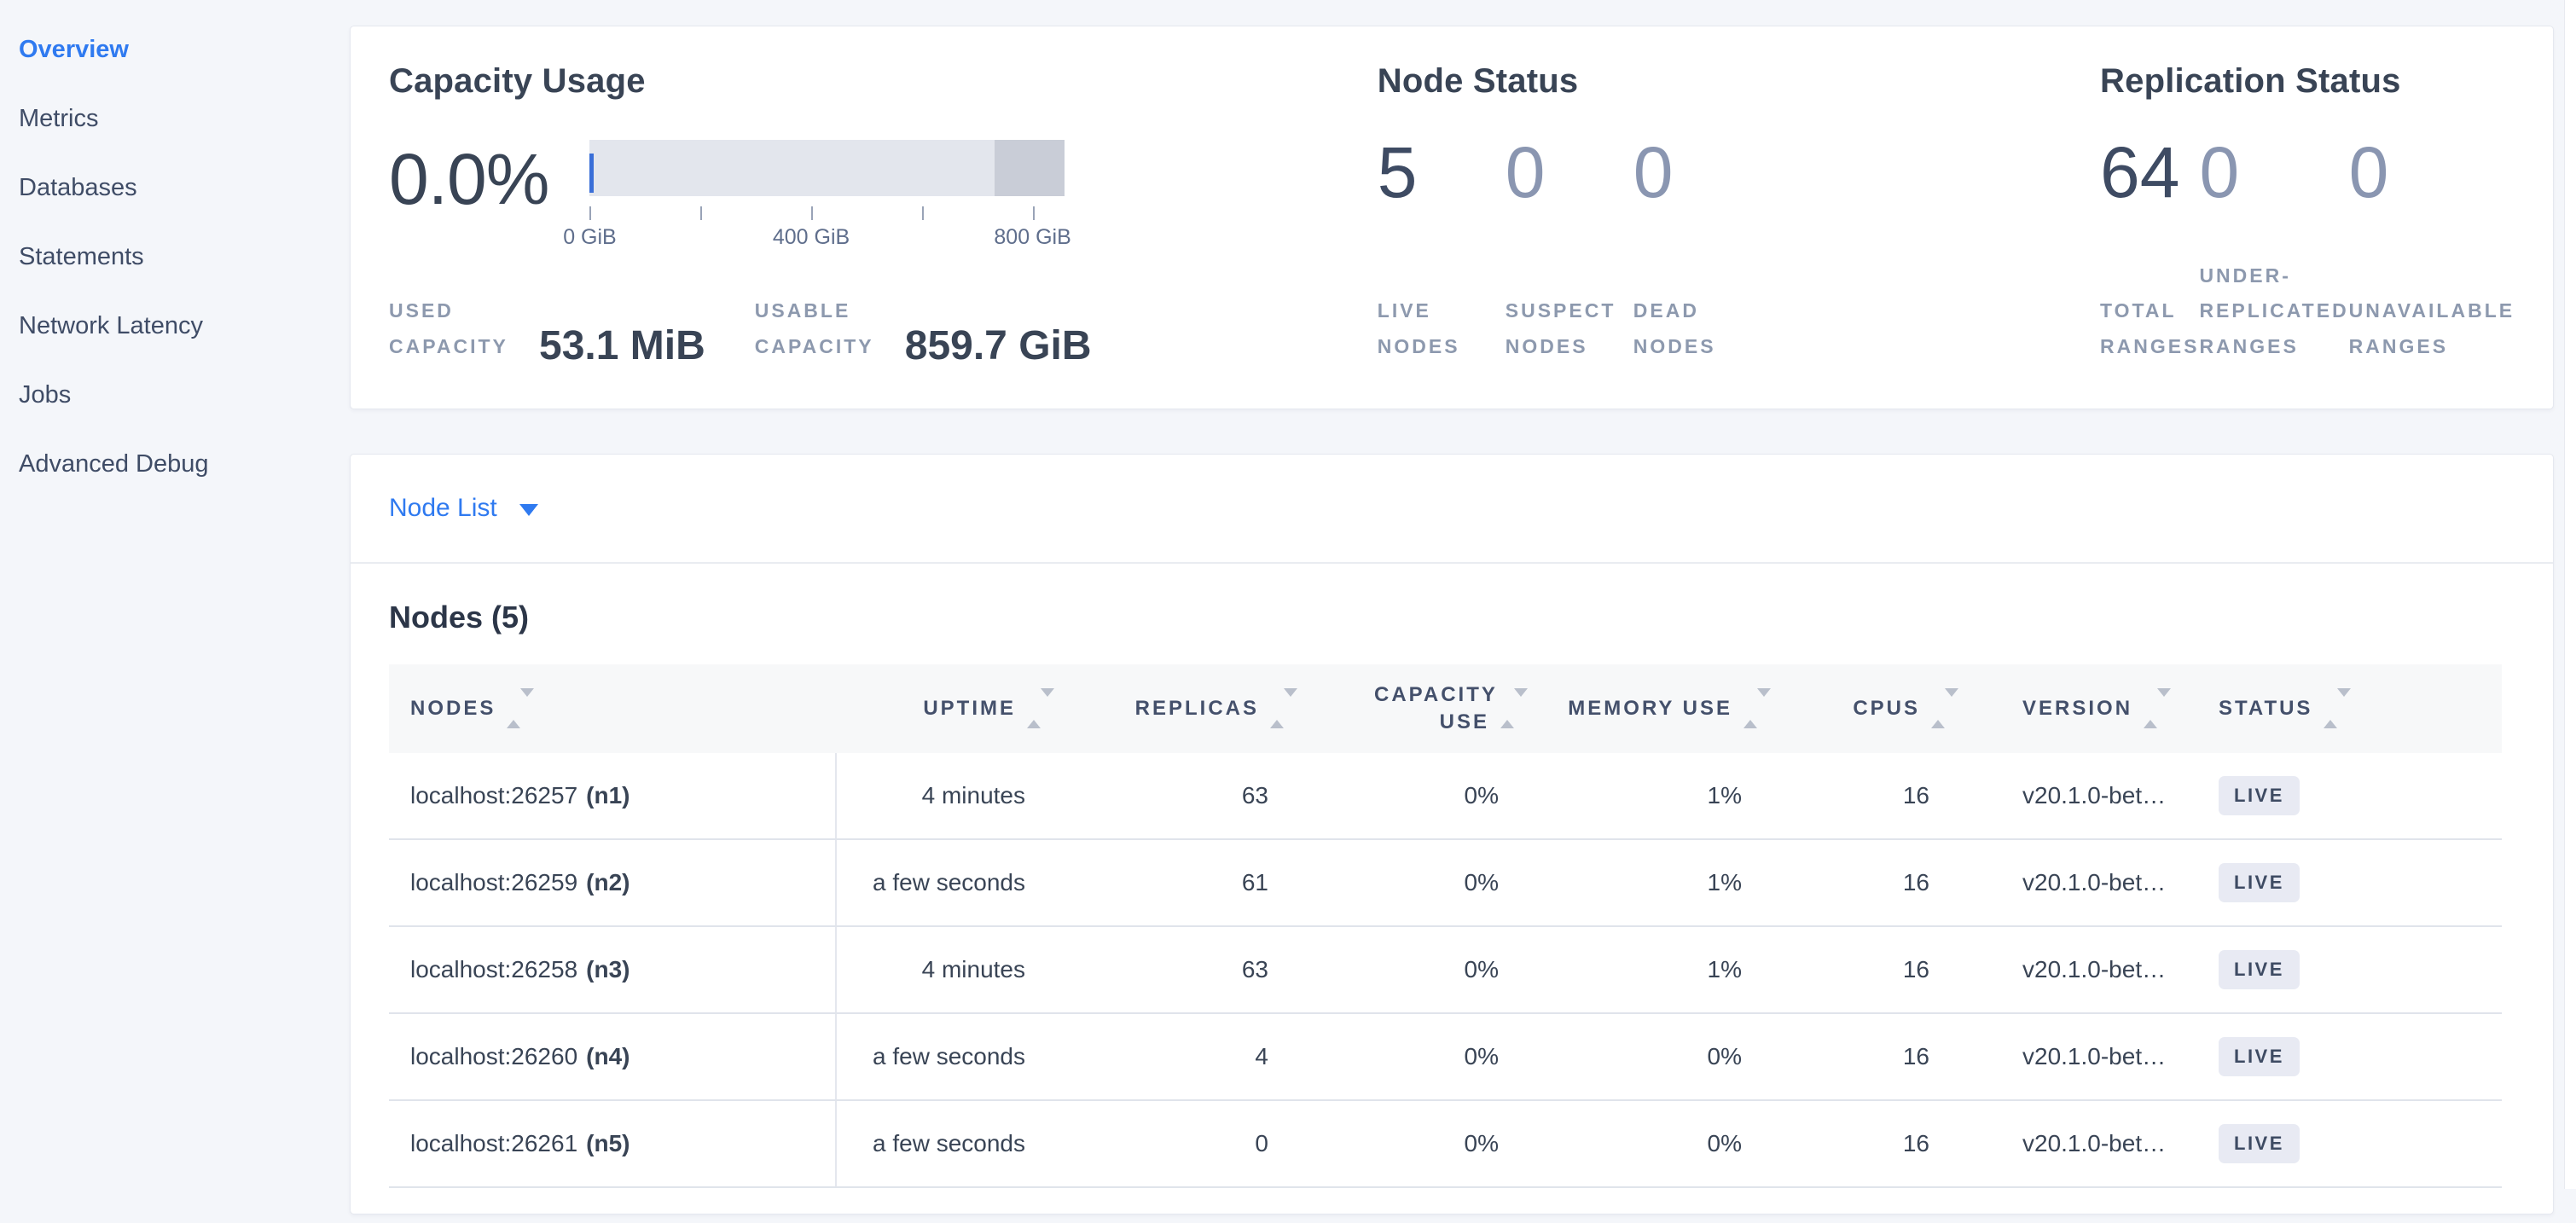  Describe the element at coordinates (2360, 708) in the screenshot. I see `column-header-status: STATUS` at that location.